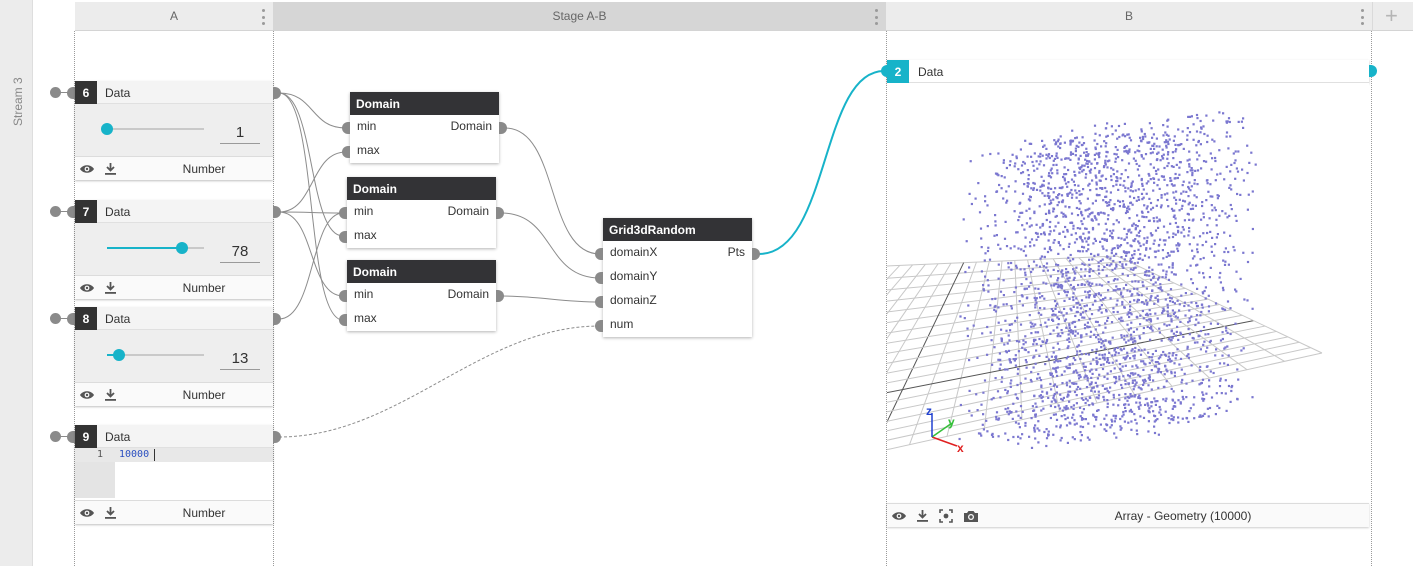 The image size is (1413, 566). I want to click on node-header: 7 Data, so click(174, 211).